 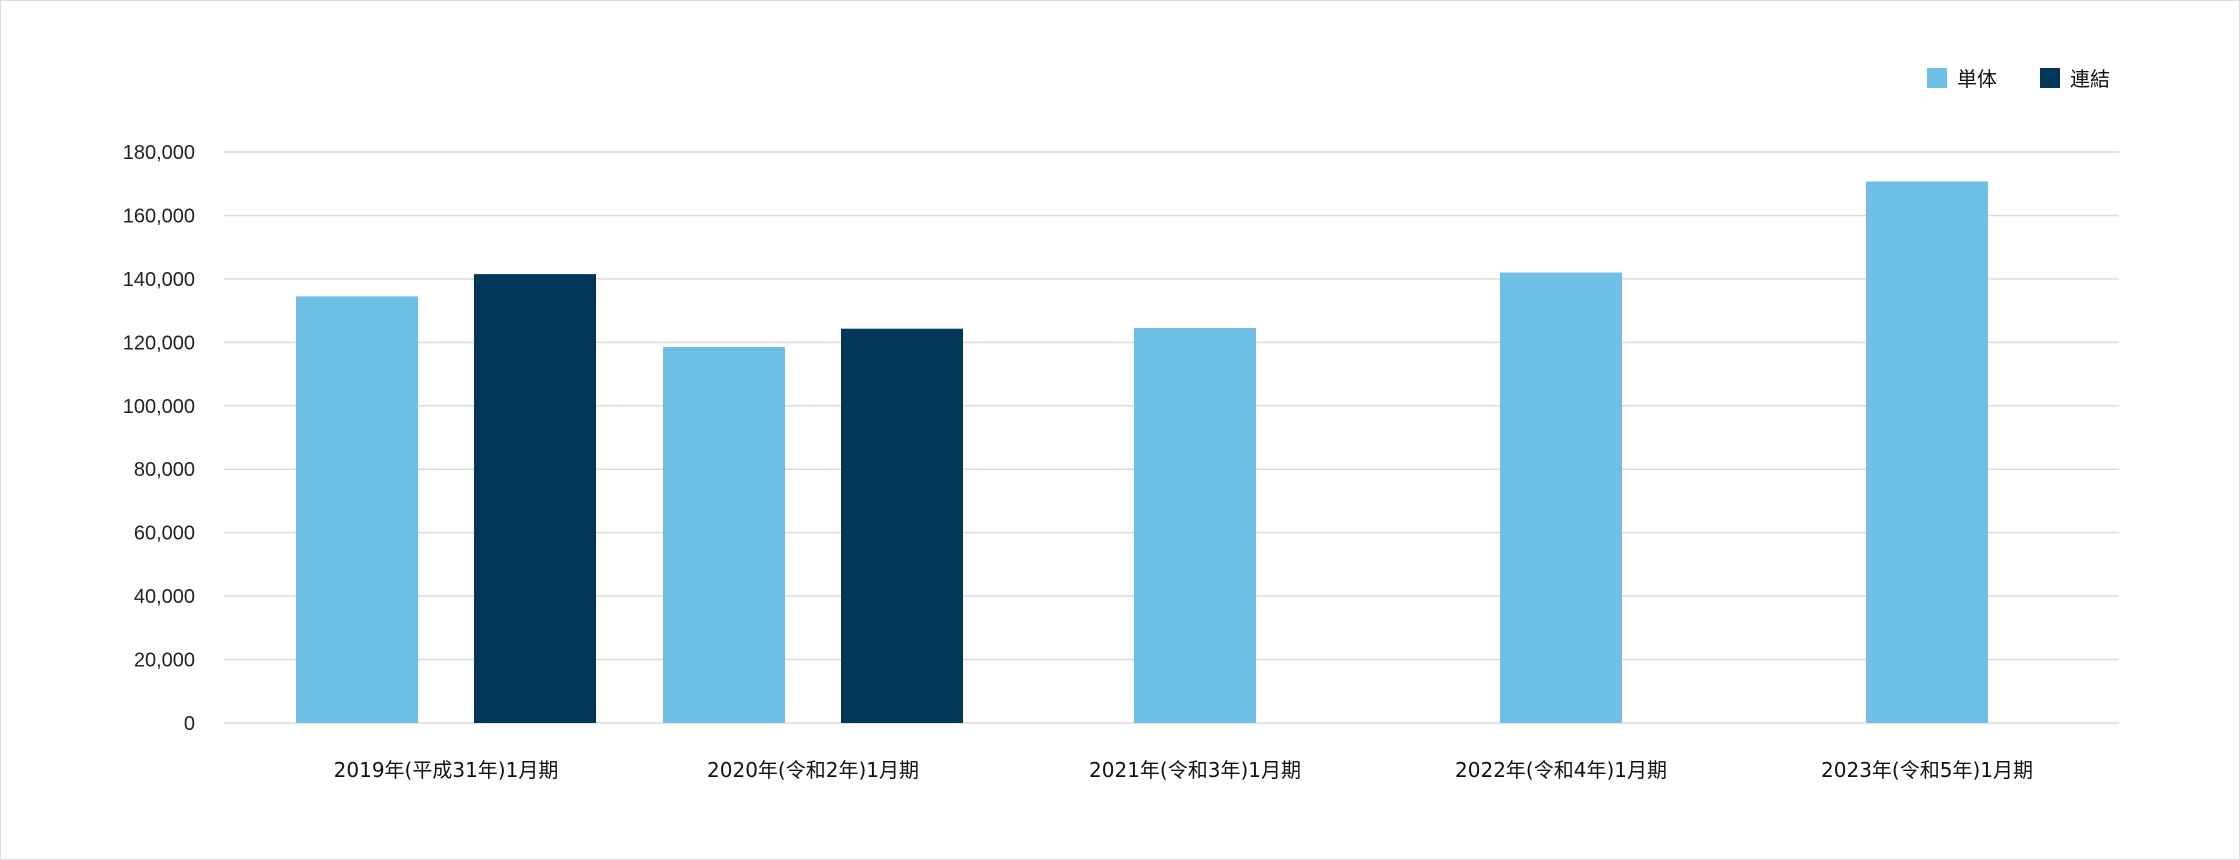 What do you see at coordinates (159, 216) in the screenshot?
I see `y-tick-label: 160,000` at bounding box center [159, 216].